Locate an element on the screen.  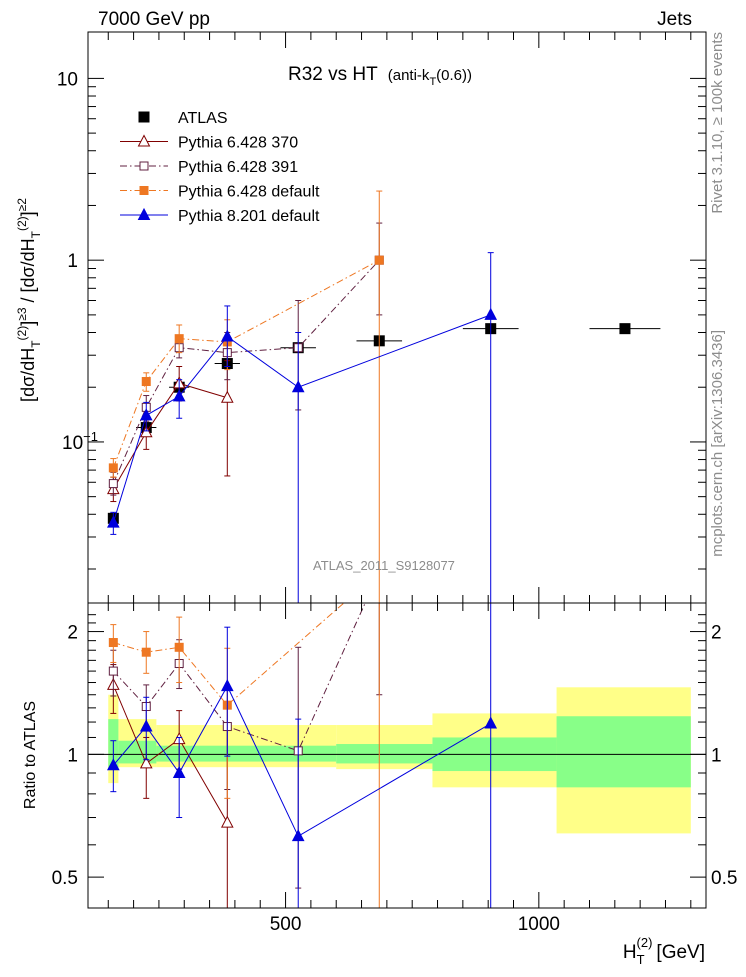
series-pythia-6-428-default is located at coordinates (244, 755).